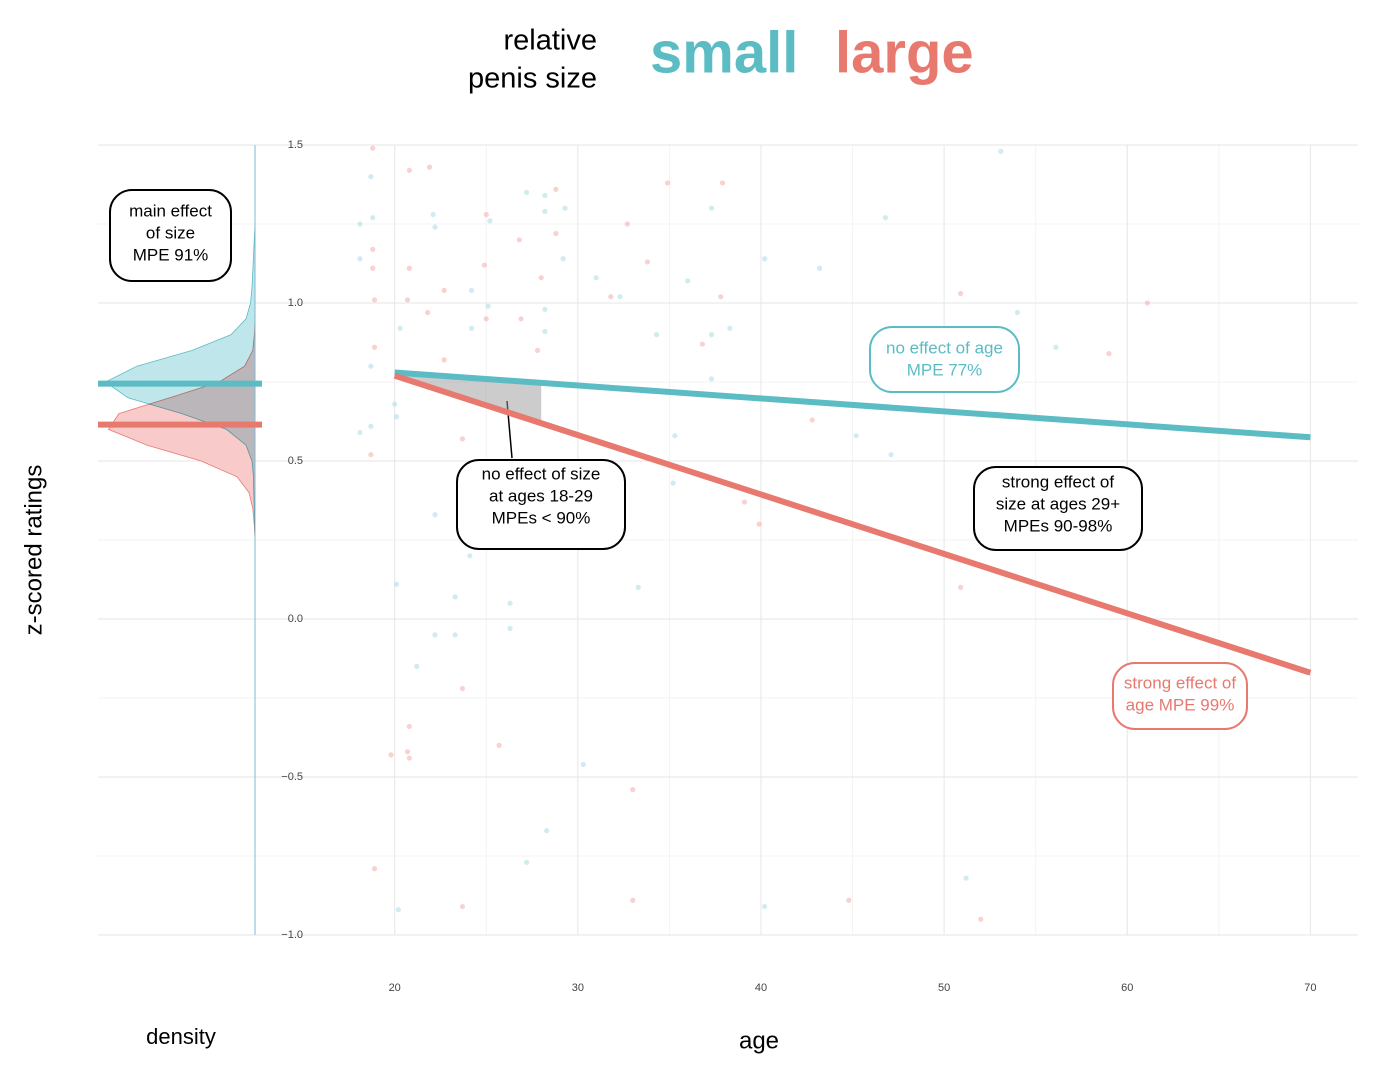 This screenshot has height=1072, width=1376. Describe the element at coordinates (292, 777) in the screenshot. I see `y-tick-label: −0.5` at that location.